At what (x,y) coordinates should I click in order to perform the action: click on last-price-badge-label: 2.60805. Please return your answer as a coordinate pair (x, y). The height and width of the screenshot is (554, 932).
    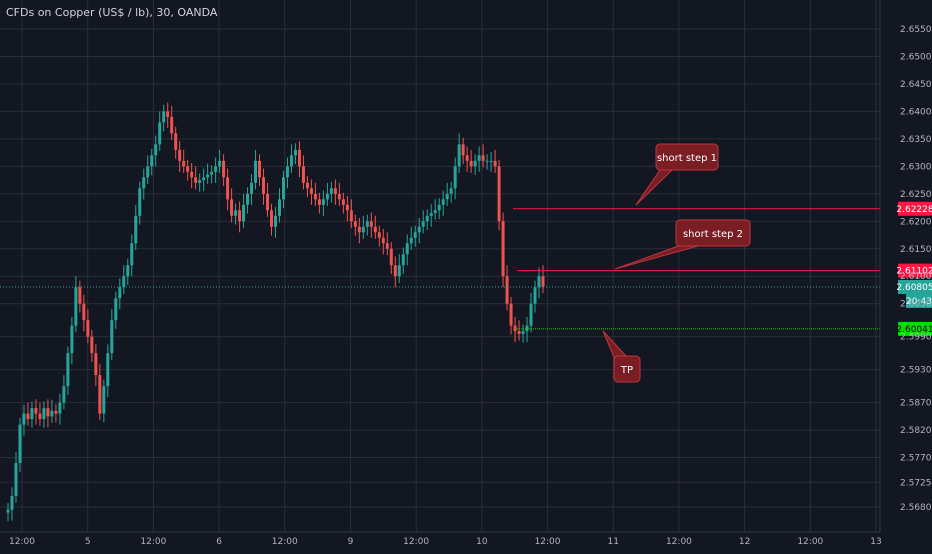
    Looking at the image, I should click on (914, 288).